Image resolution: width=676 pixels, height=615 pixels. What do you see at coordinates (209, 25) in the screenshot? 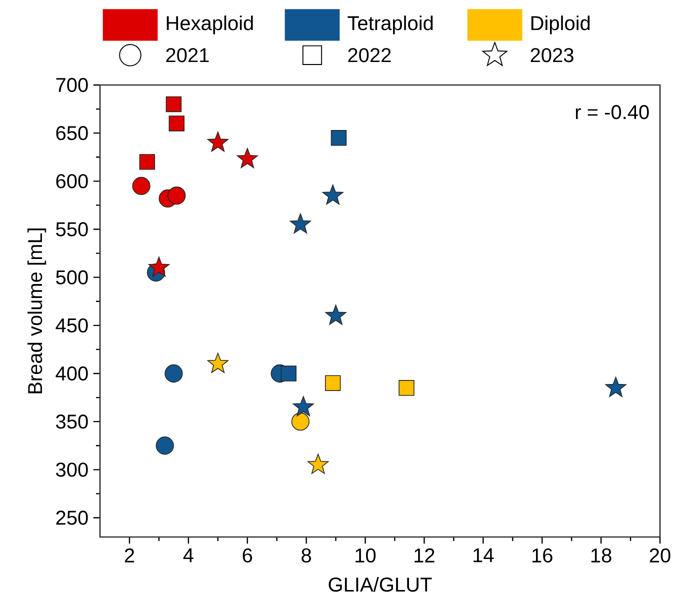
I see `legend-label: Hexaploid` at bounding box center [209, 25].